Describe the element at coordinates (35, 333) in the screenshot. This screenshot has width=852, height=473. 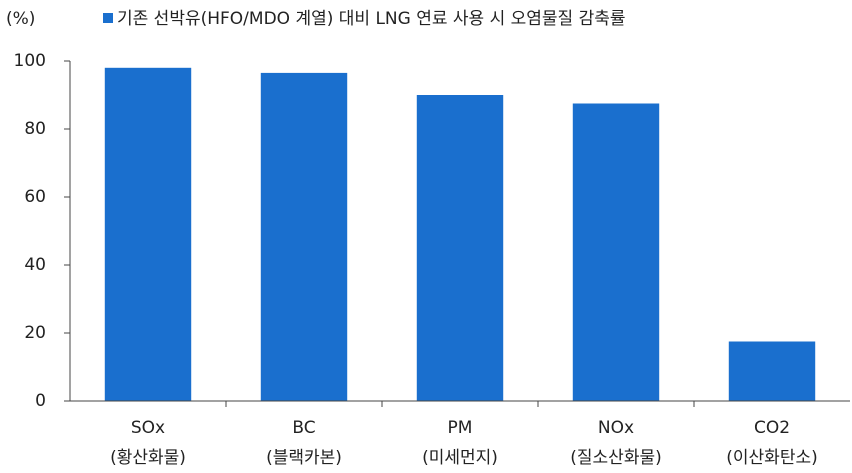
I see `y-tick-label: 20` at that location.